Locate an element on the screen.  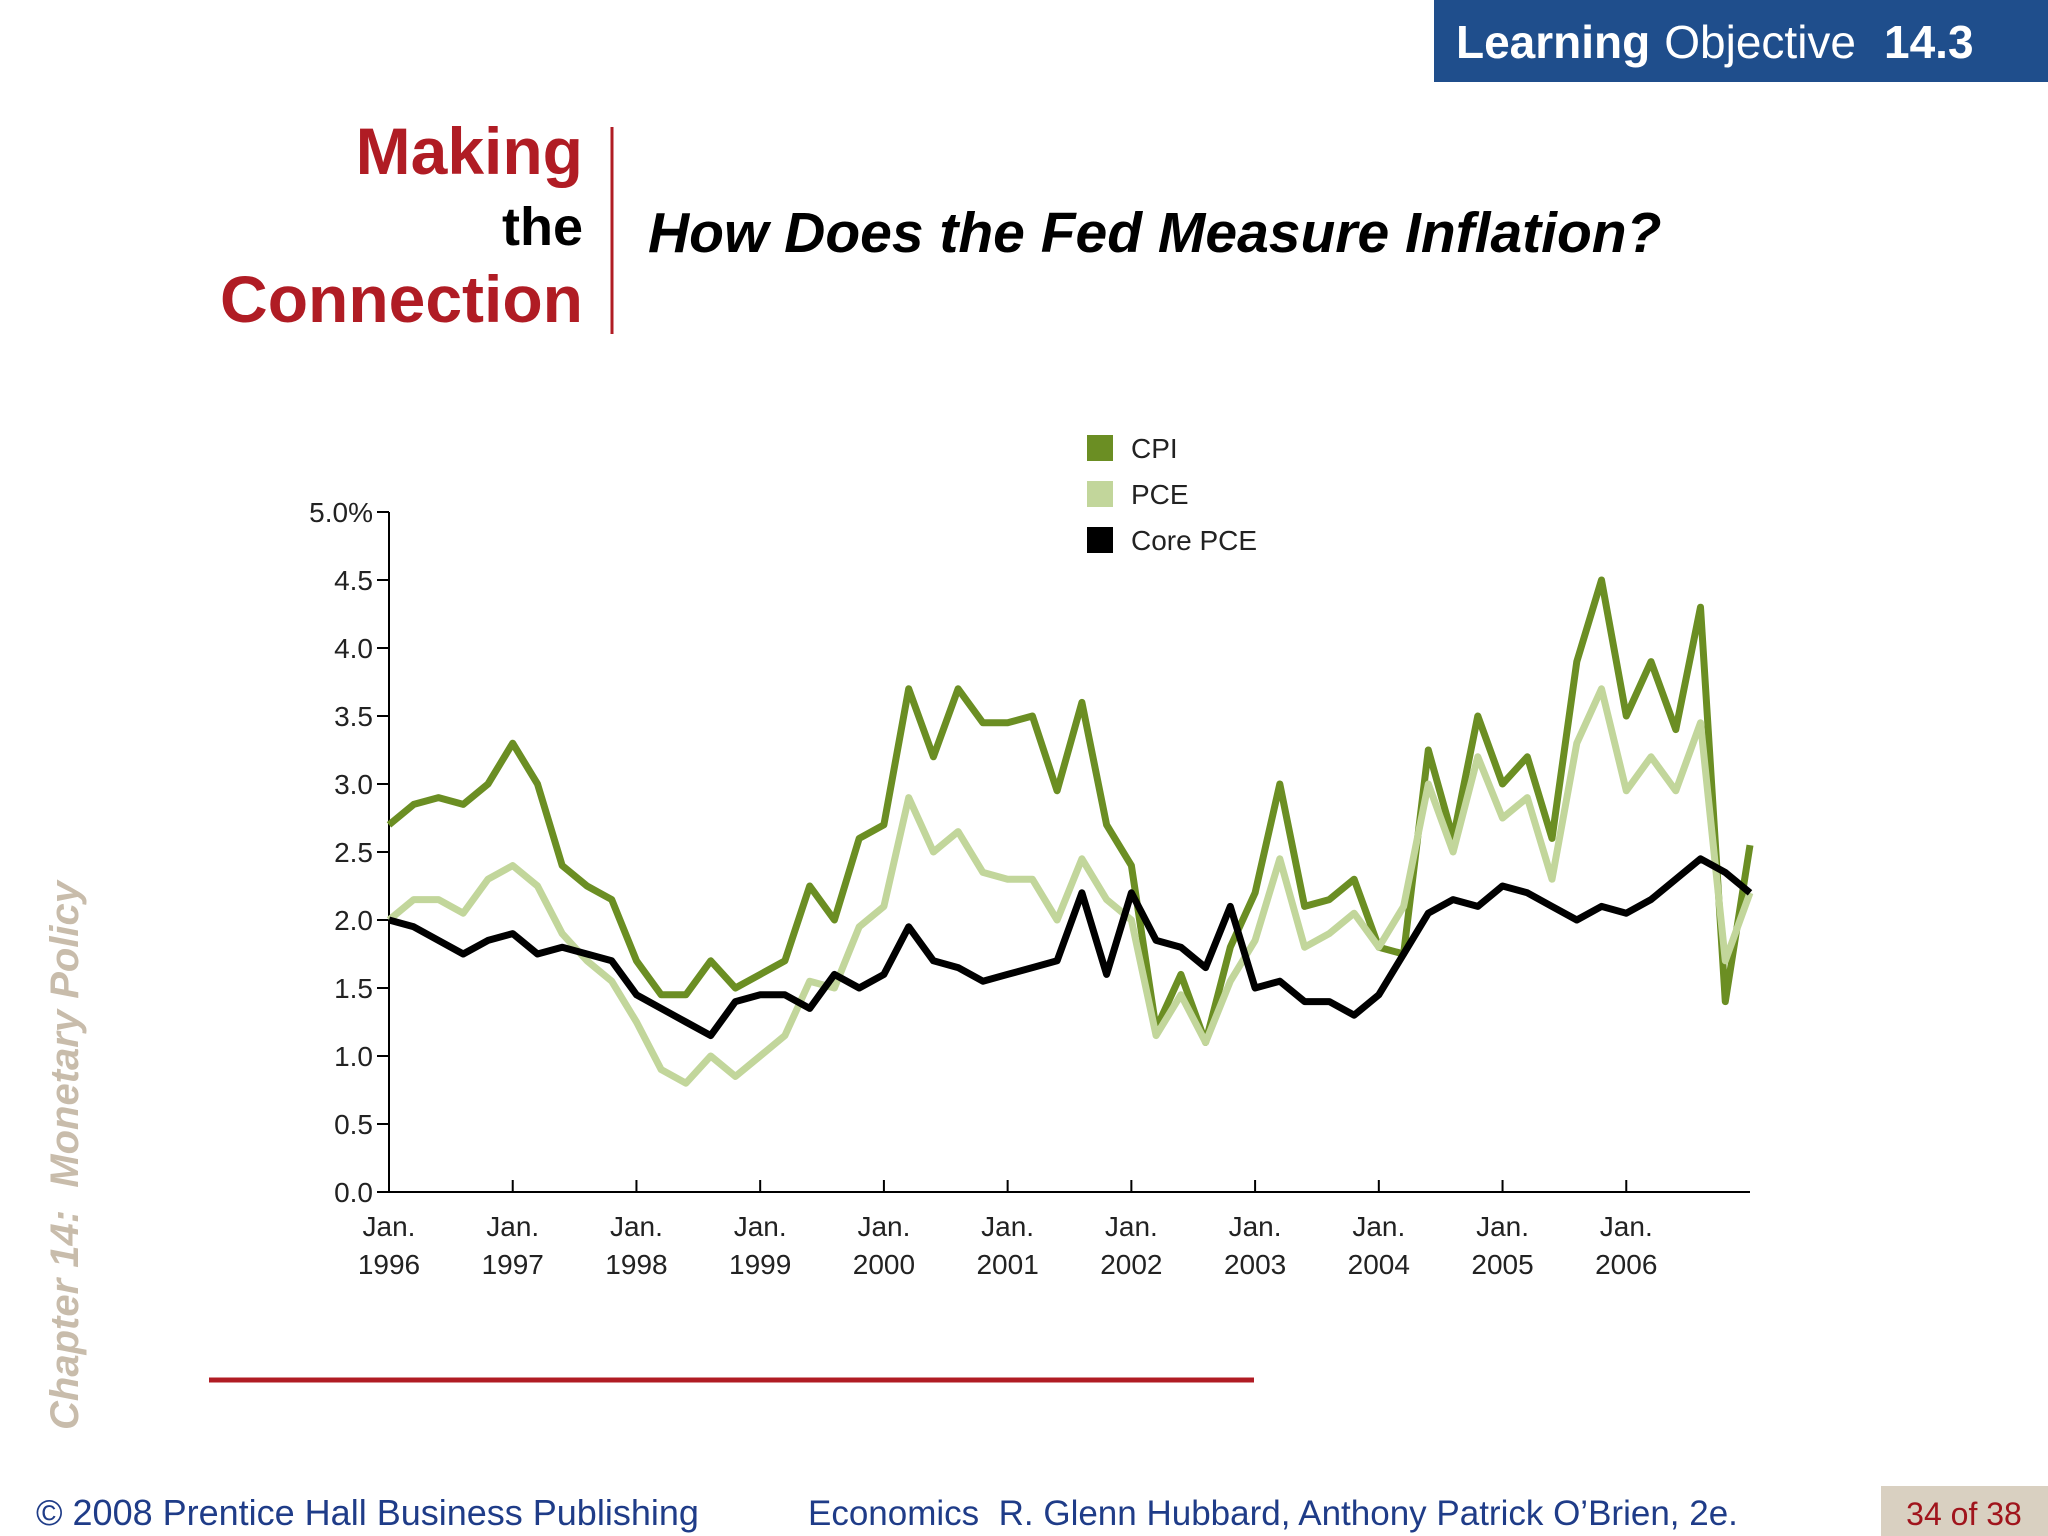
x-tick-label: Jan. 2005 is located at coordinates (1502, 1245).